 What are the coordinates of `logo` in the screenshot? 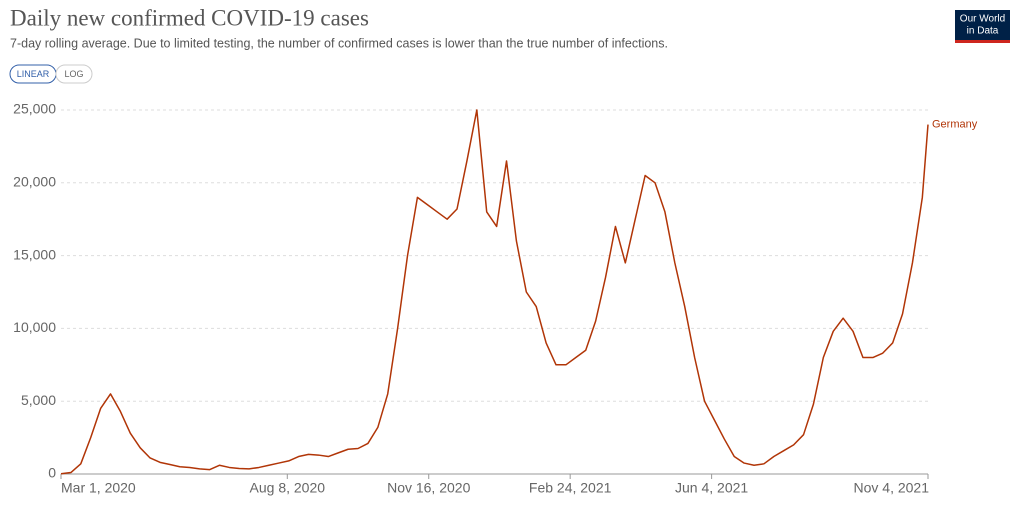 It's located at (982, 26).